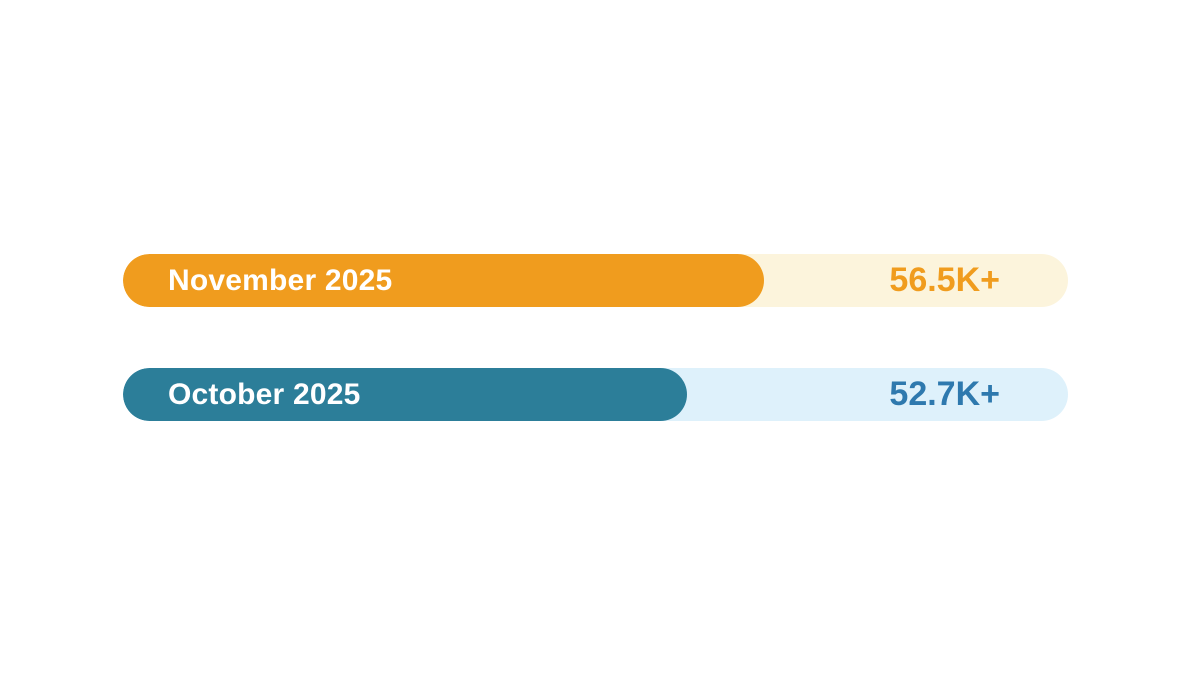  I want to click on bar-fill-november: November 2025, so click(443, 280).